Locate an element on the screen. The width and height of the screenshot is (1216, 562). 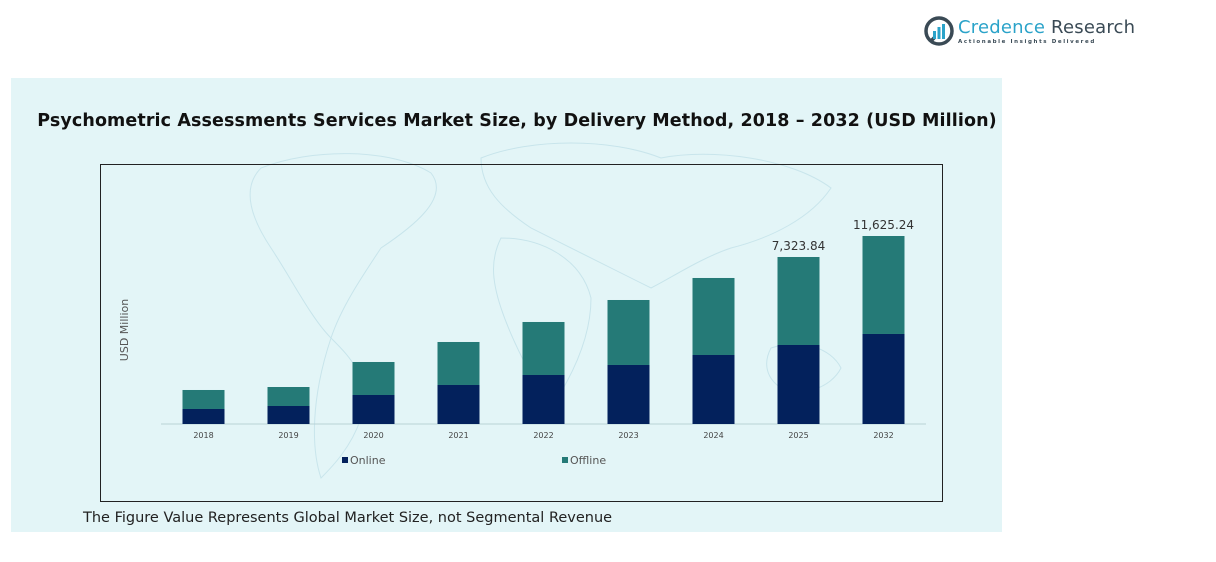
bar-online-2022 is located at coordinates (543, 399).